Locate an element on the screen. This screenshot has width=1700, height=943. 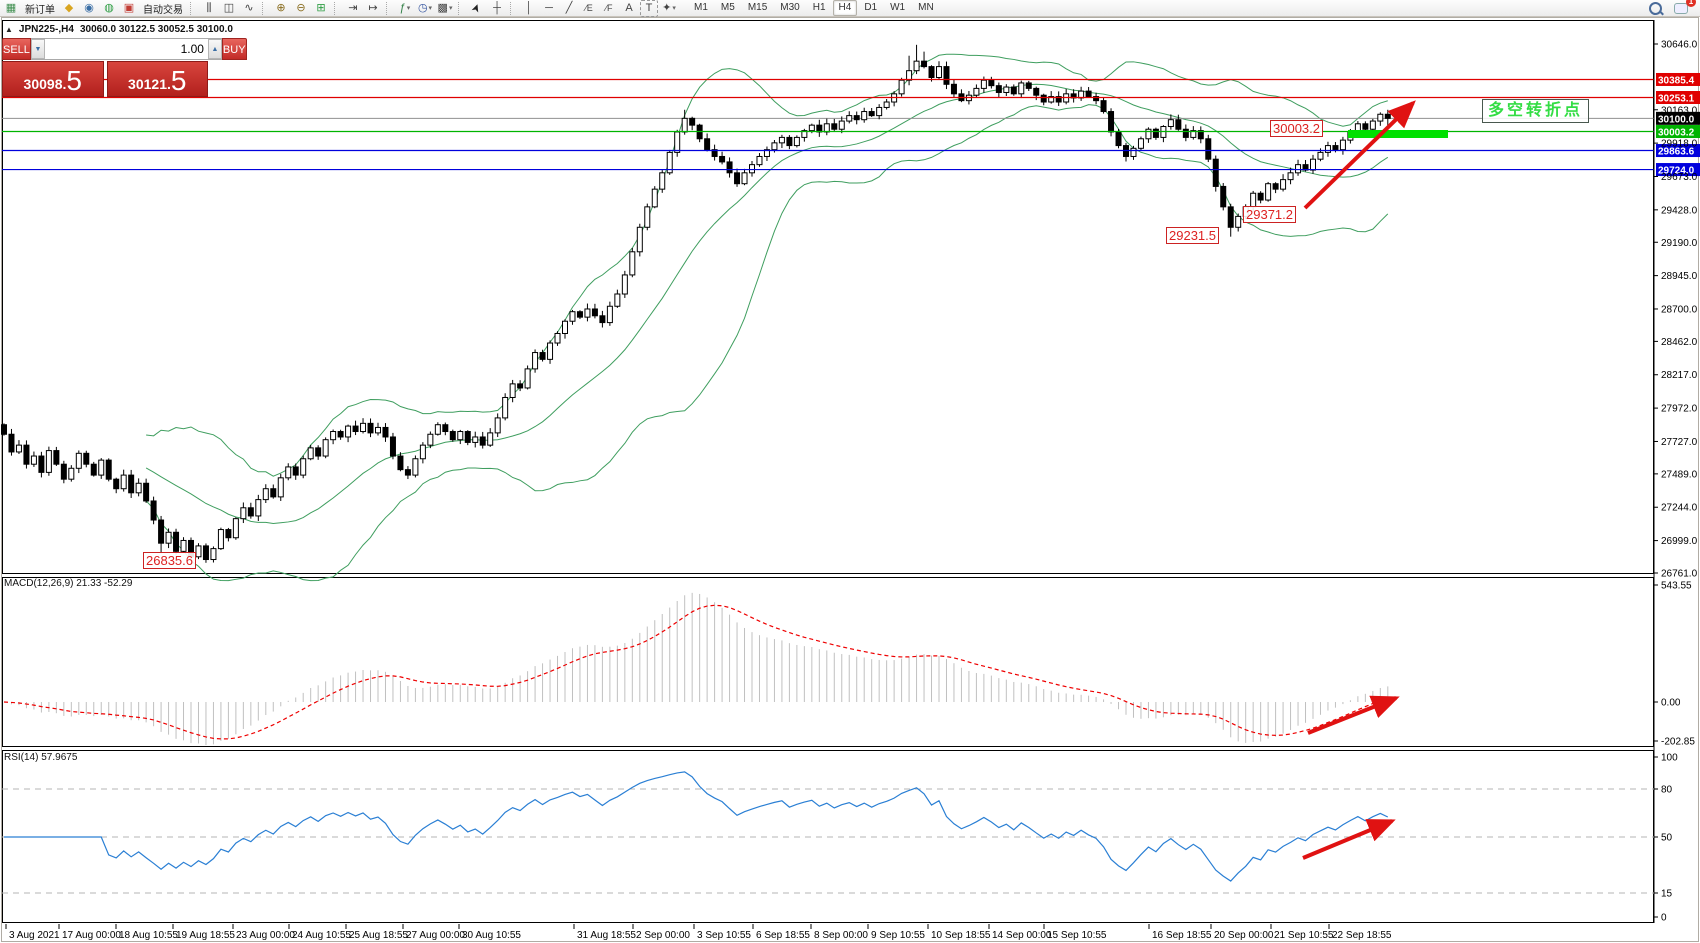
timeframe-m5: M5 is located at coordinates (727, 7).